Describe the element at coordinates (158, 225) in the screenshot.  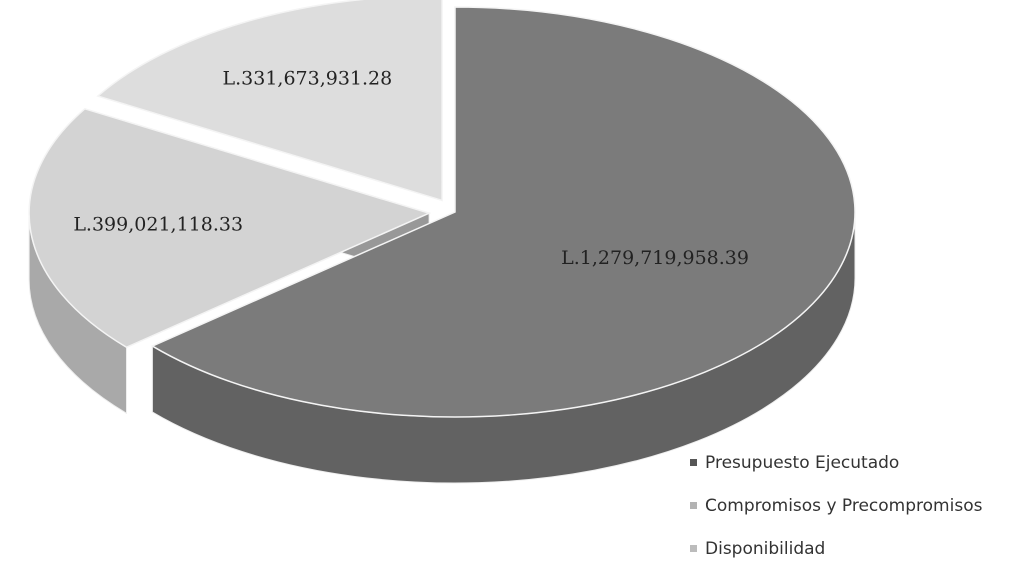
I see `data-label: L.399,021,118.33` at that location.